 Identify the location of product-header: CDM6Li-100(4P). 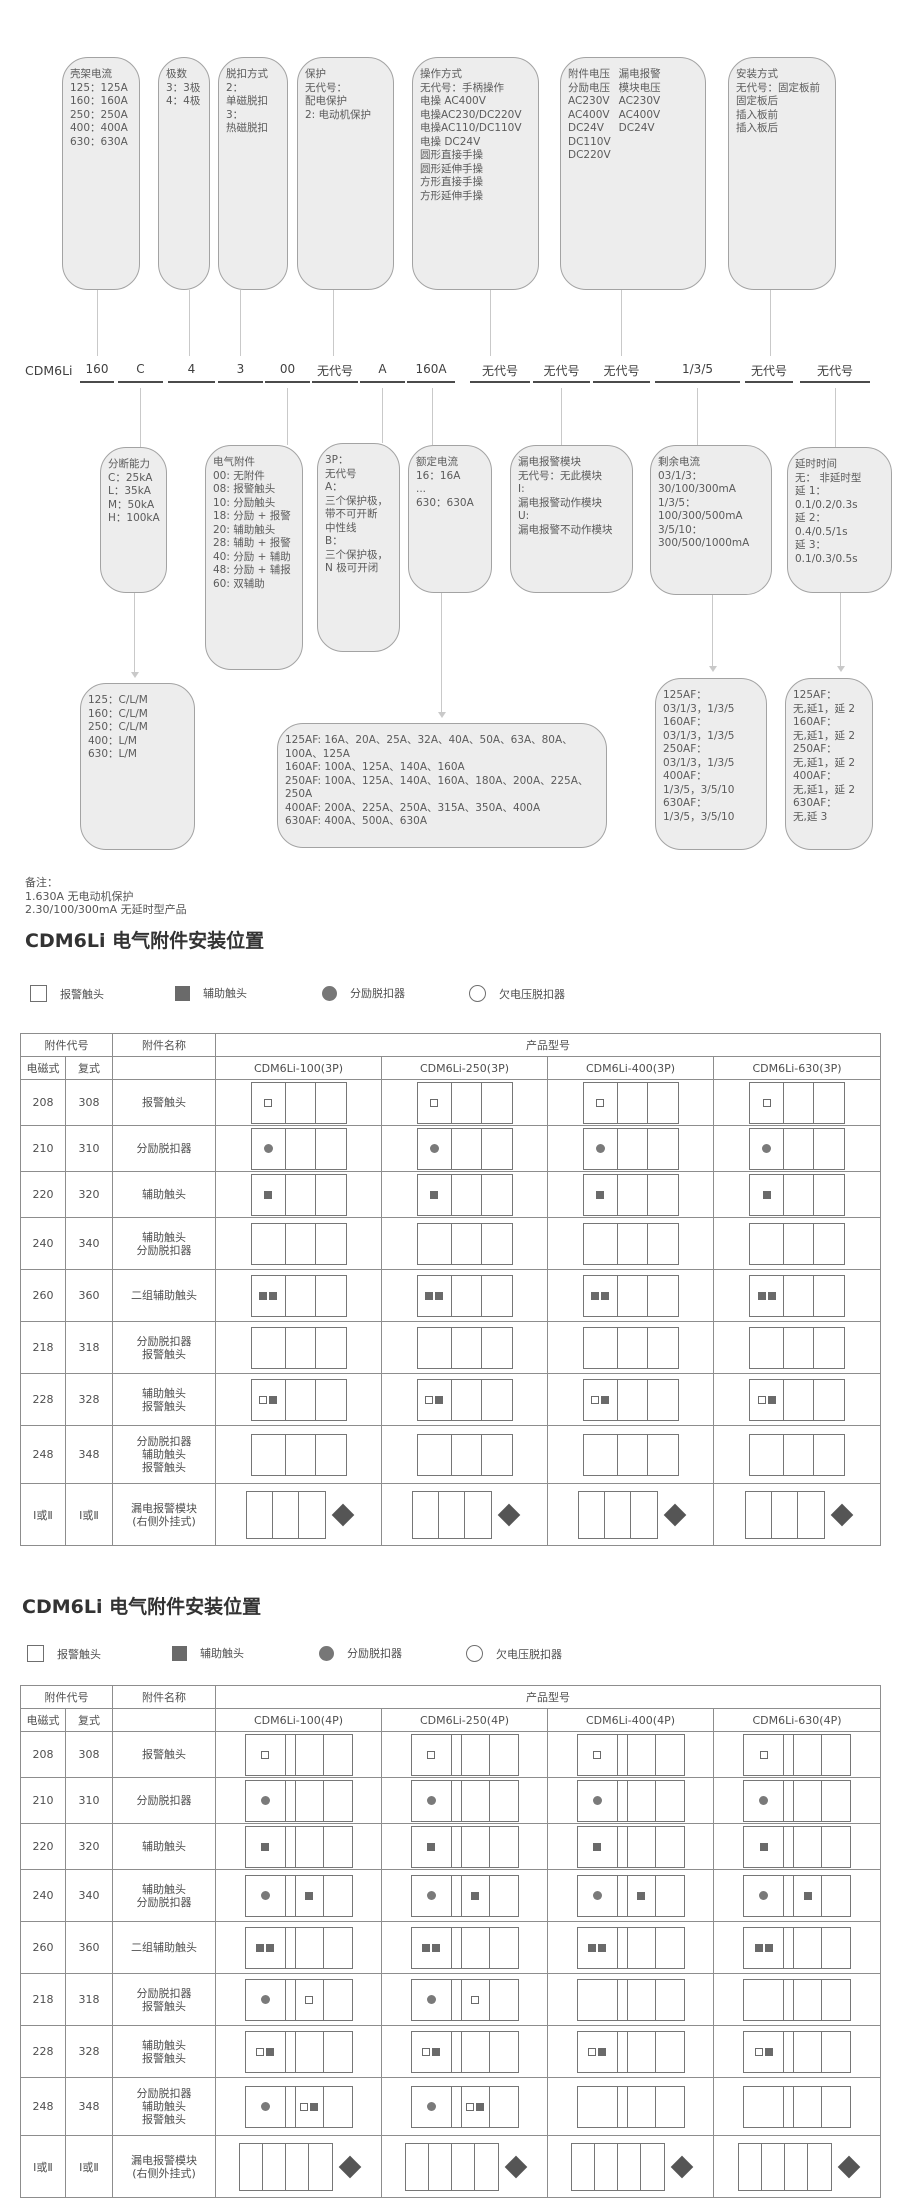
(298, 1720).